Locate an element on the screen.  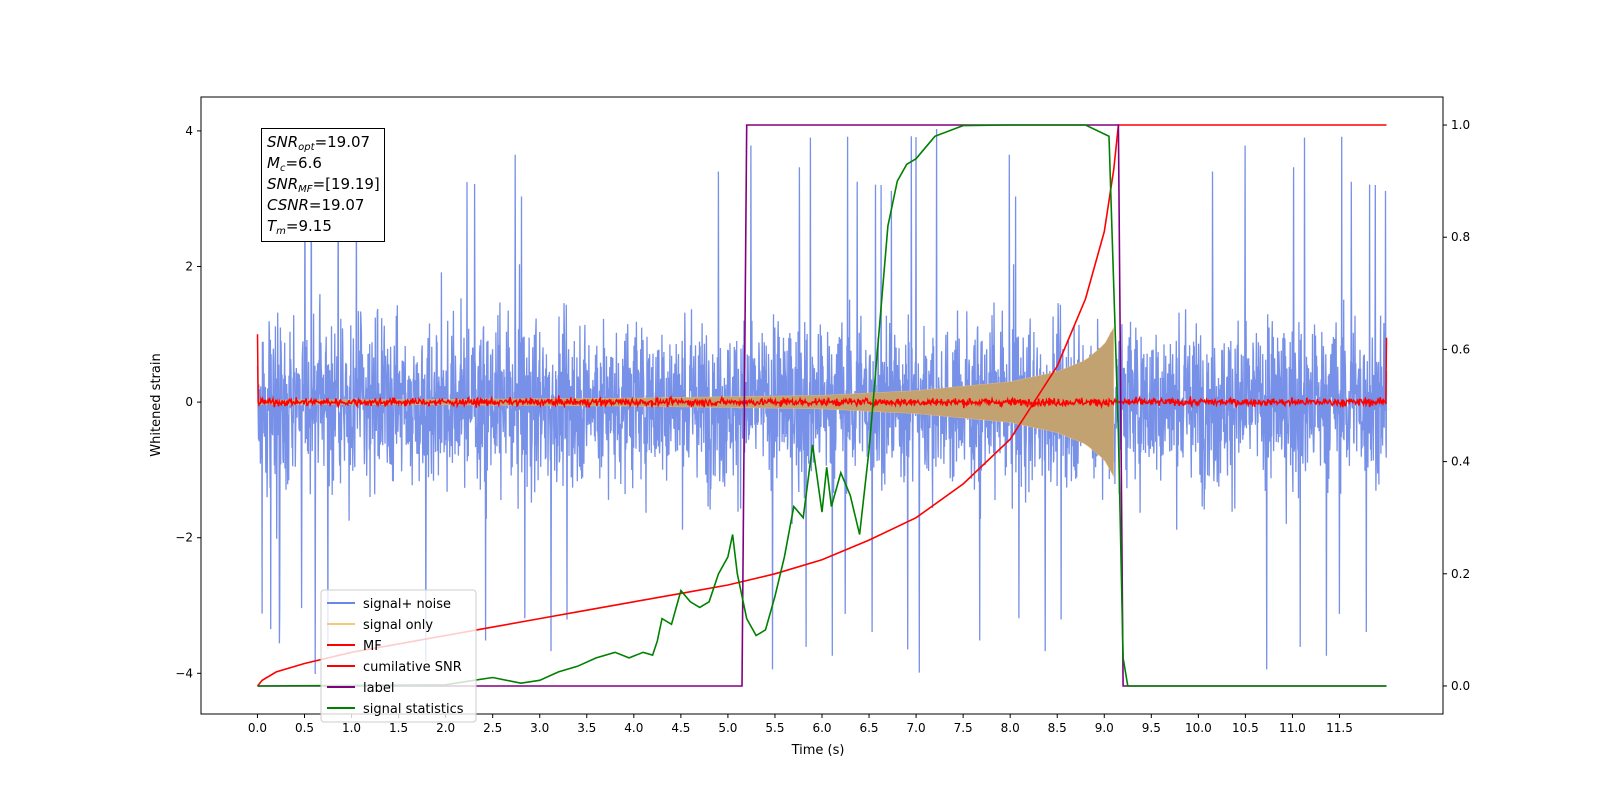
y-axis-left: 4 2 0 −2 −4 is located at coordinates (188, 402).